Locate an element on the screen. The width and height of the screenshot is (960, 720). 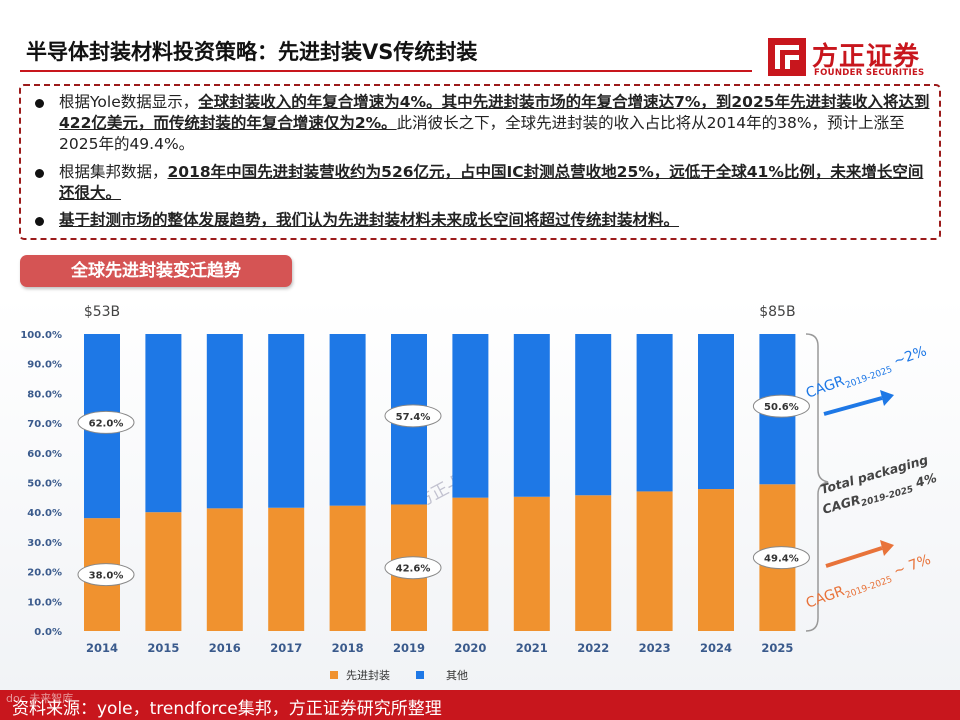
corner-watermark: doc 未来智库 is located at coordinates (40, 698).